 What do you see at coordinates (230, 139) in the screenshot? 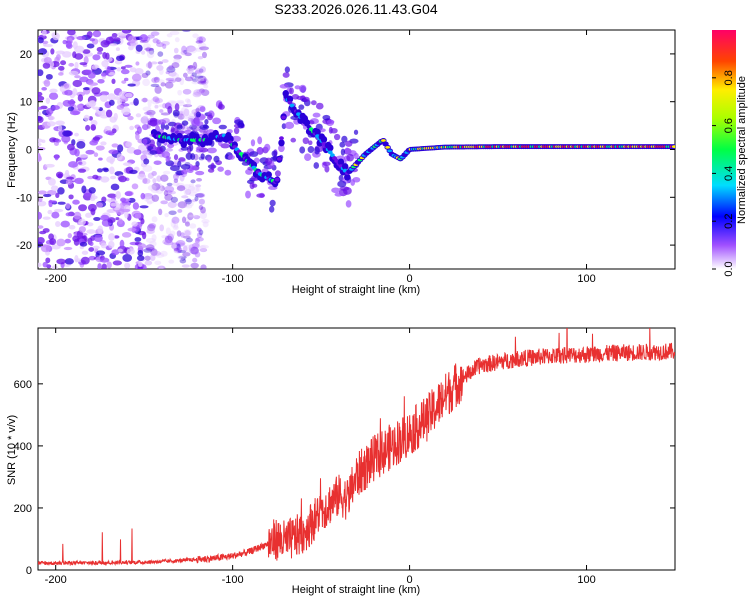
I see `ridge-segment` at bounding box center [230, 139].